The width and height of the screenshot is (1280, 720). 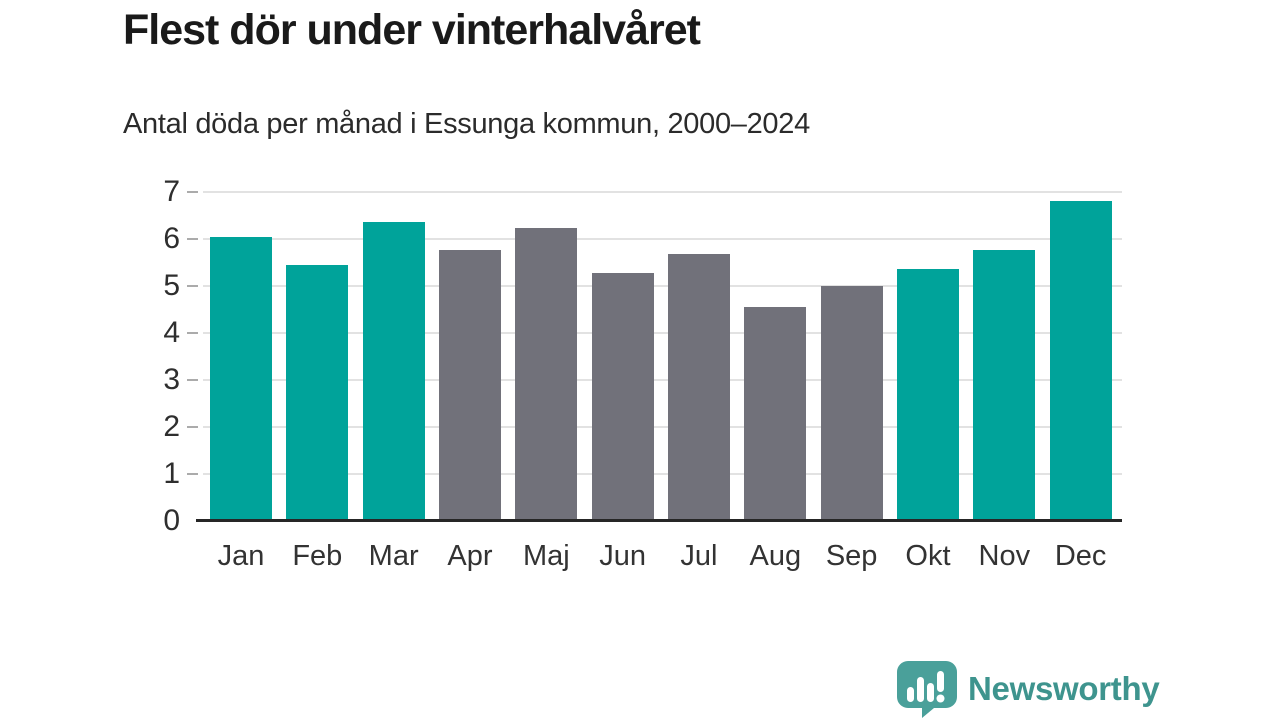 What do you see at coordinates (1064, 688) in the screenshot?
I see `brand-name: Newsworthy` at bounding box center [1064, 688].